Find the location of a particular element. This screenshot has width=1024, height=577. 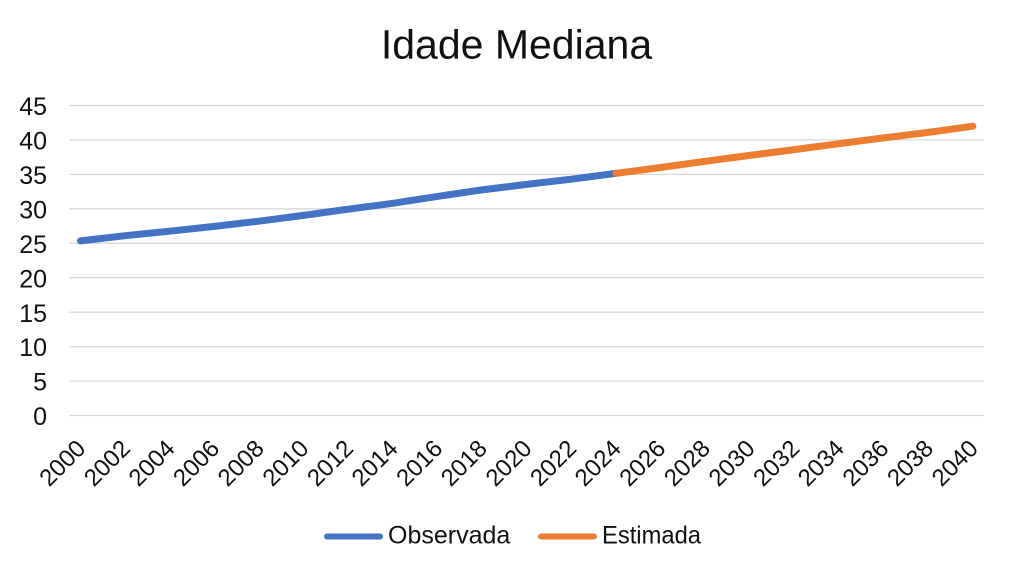

svg-text: 40 is located at coordinates (33, 142).